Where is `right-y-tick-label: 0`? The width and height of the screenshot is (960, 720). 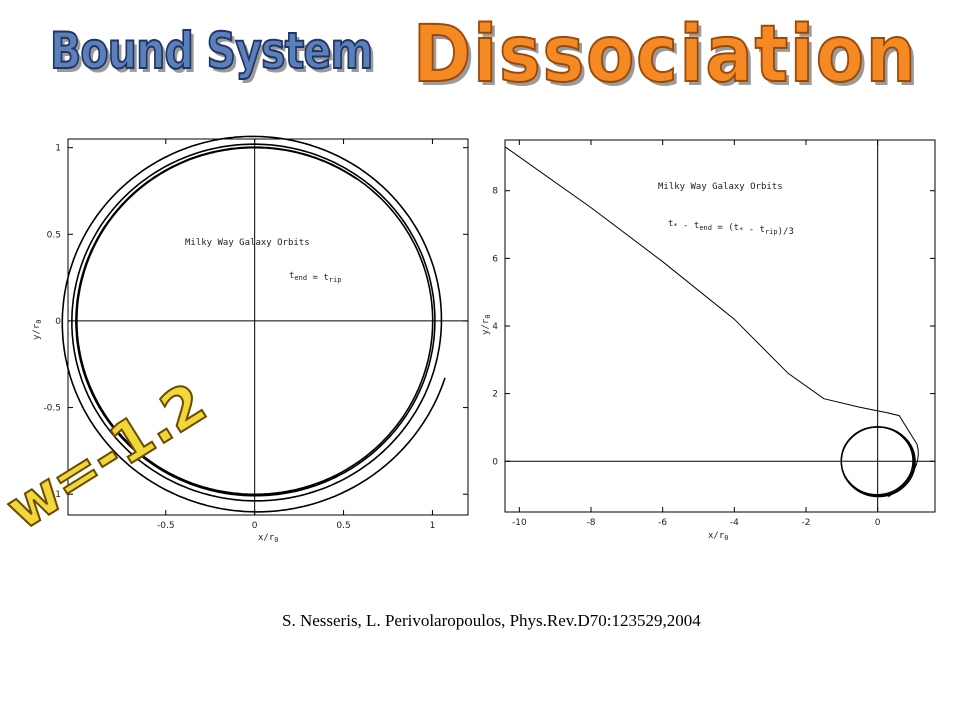
right-y-tick-label: 0 is located at coordinates (495, 462).